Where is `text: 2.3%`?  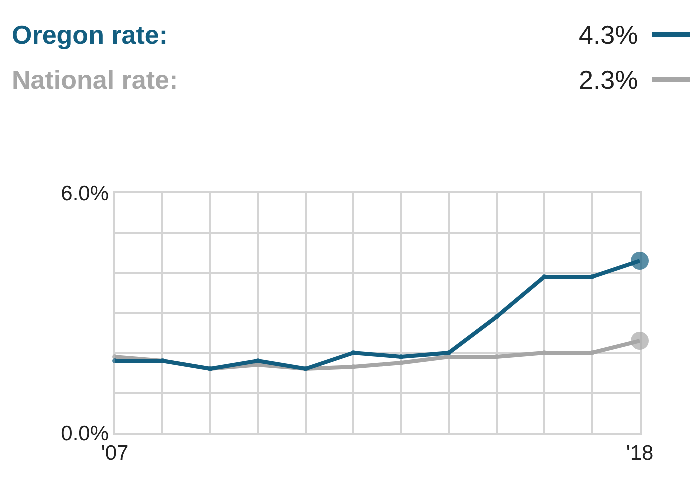 text: 2.3% is located at coordinates (608, 80).